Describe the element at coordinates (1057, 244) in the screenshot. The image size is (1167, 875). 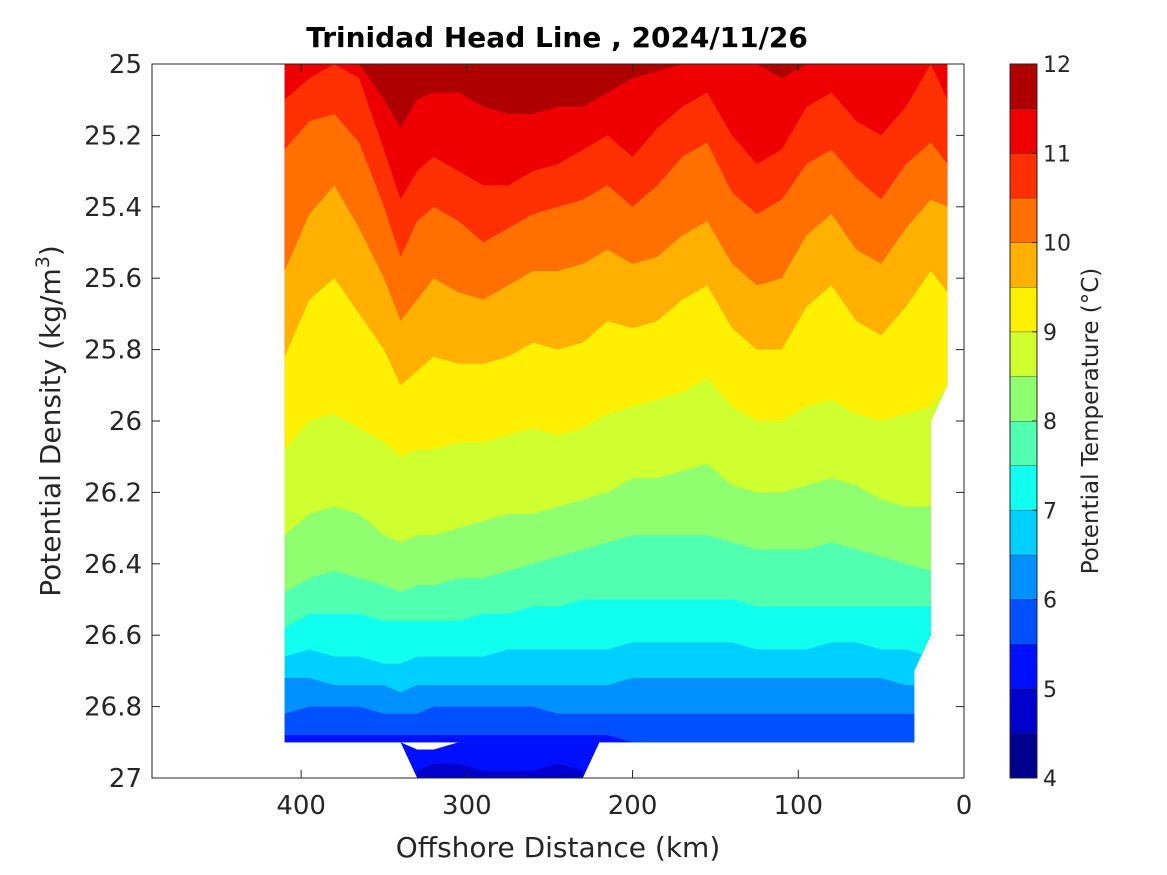
I see `colorbar-tick-label: 10` at that location.